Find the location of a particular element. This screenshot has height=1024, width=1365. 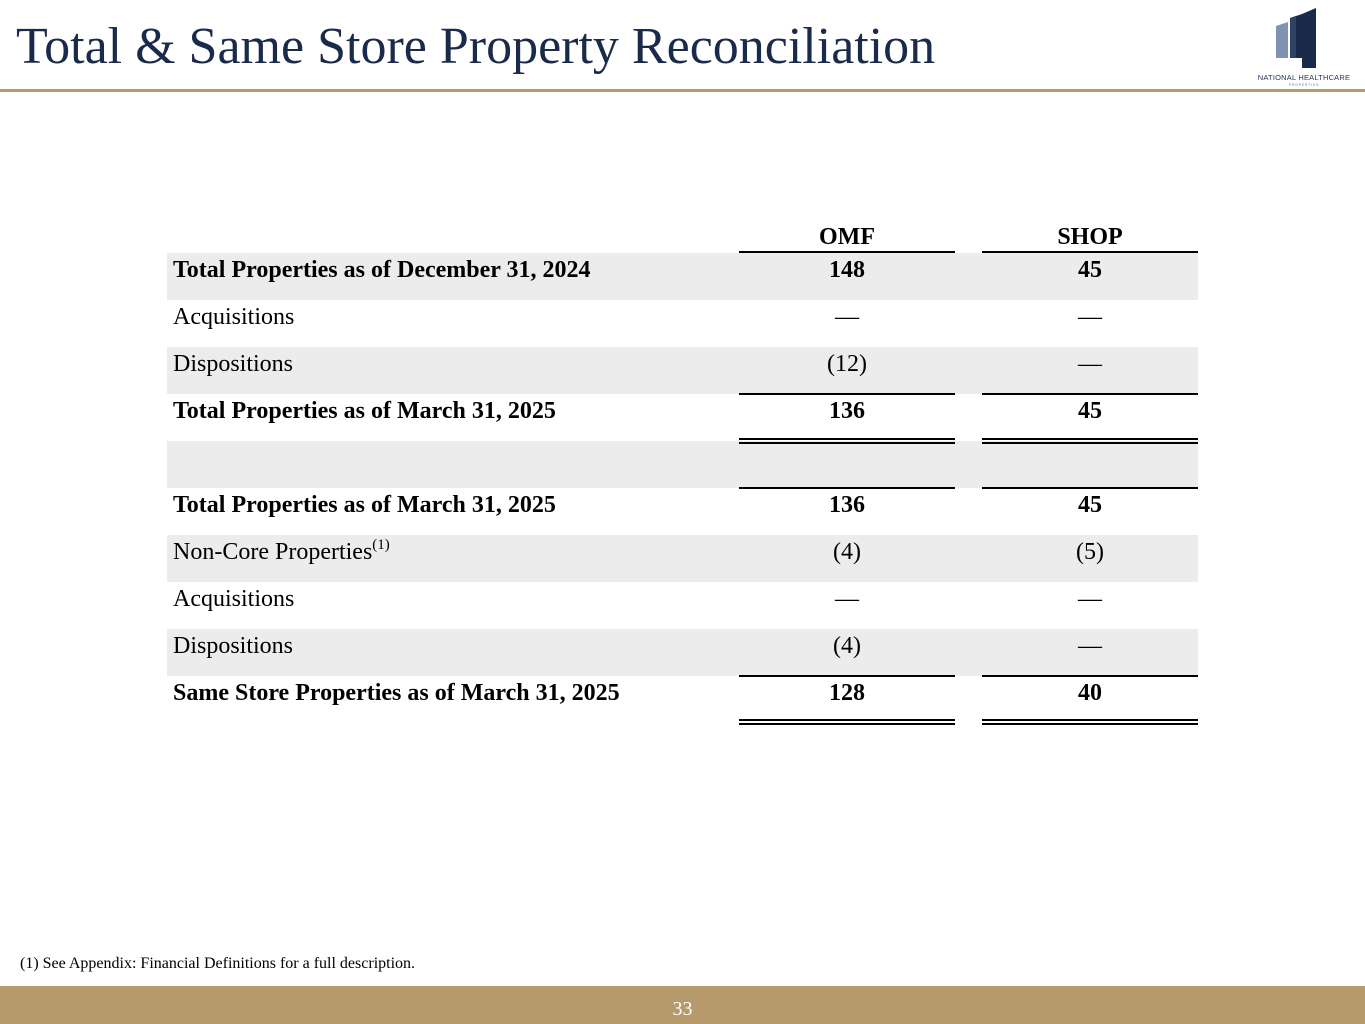

building-logo-icon is located at coordinates (1296, 38).